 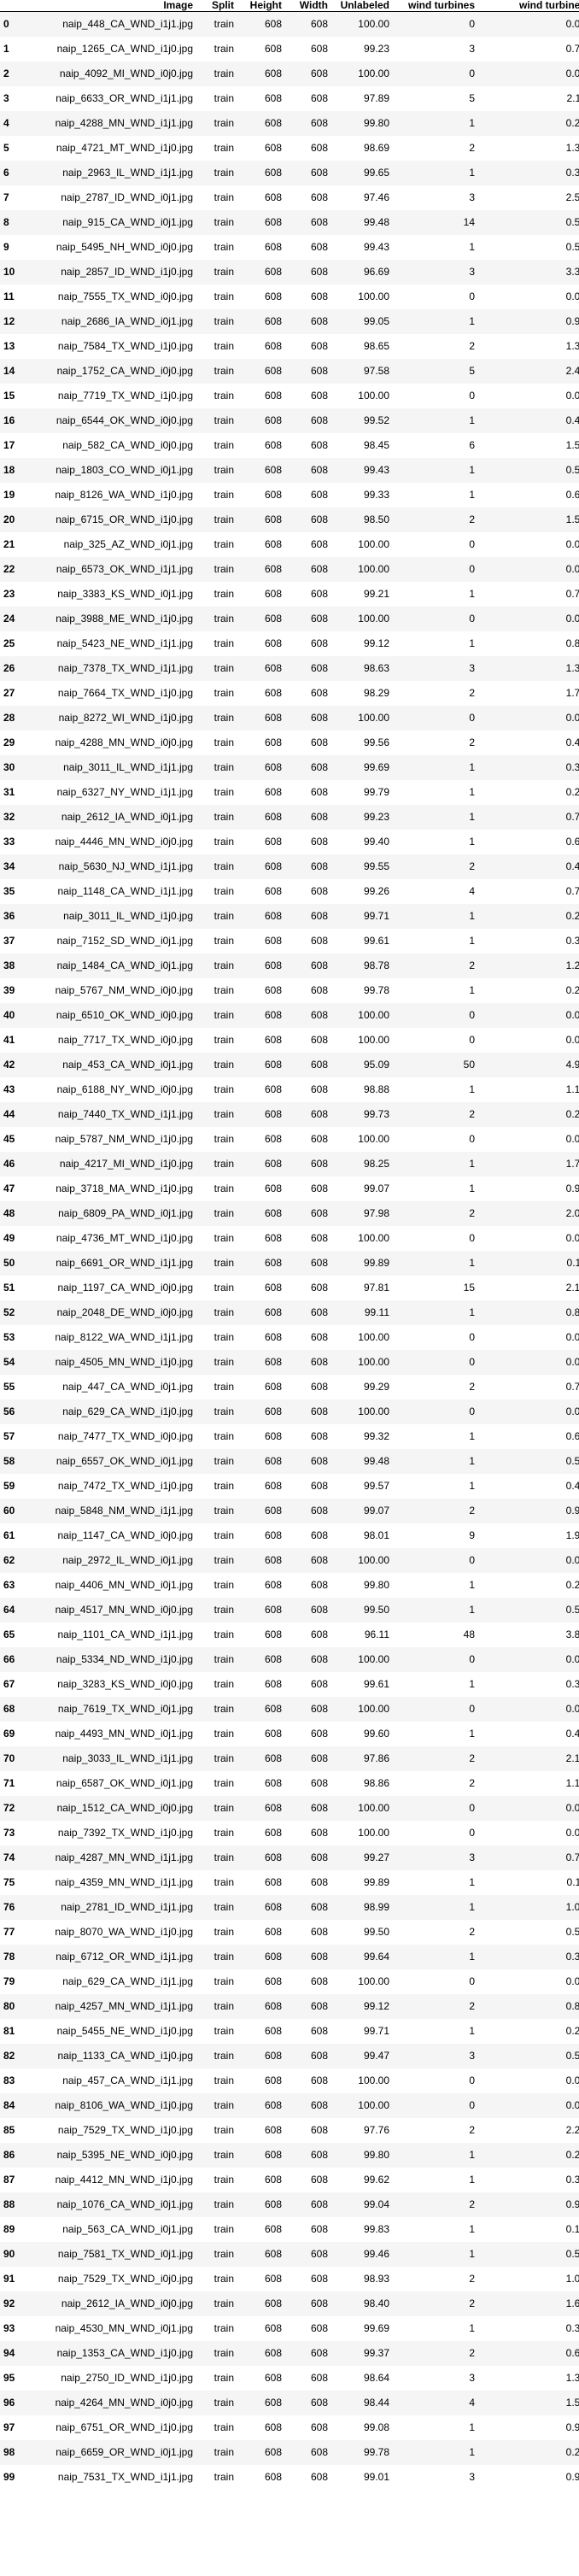 What do you see at coordinates (376, 1486) in the screenshot?
I see `unlabeled-cell: 99.57` at bounding box center [376, 1486].